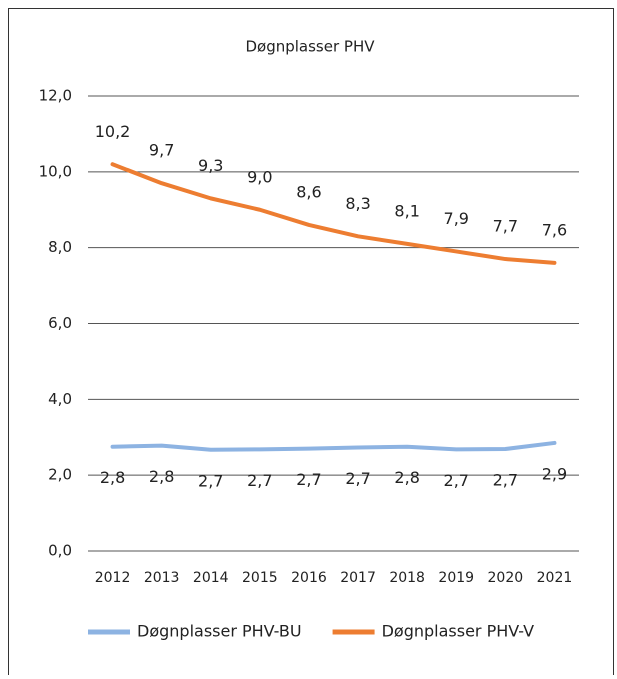  Describe the element at coordinates (211, 578) in the screenshot. I see `x-tick-label: 2014` at that location.